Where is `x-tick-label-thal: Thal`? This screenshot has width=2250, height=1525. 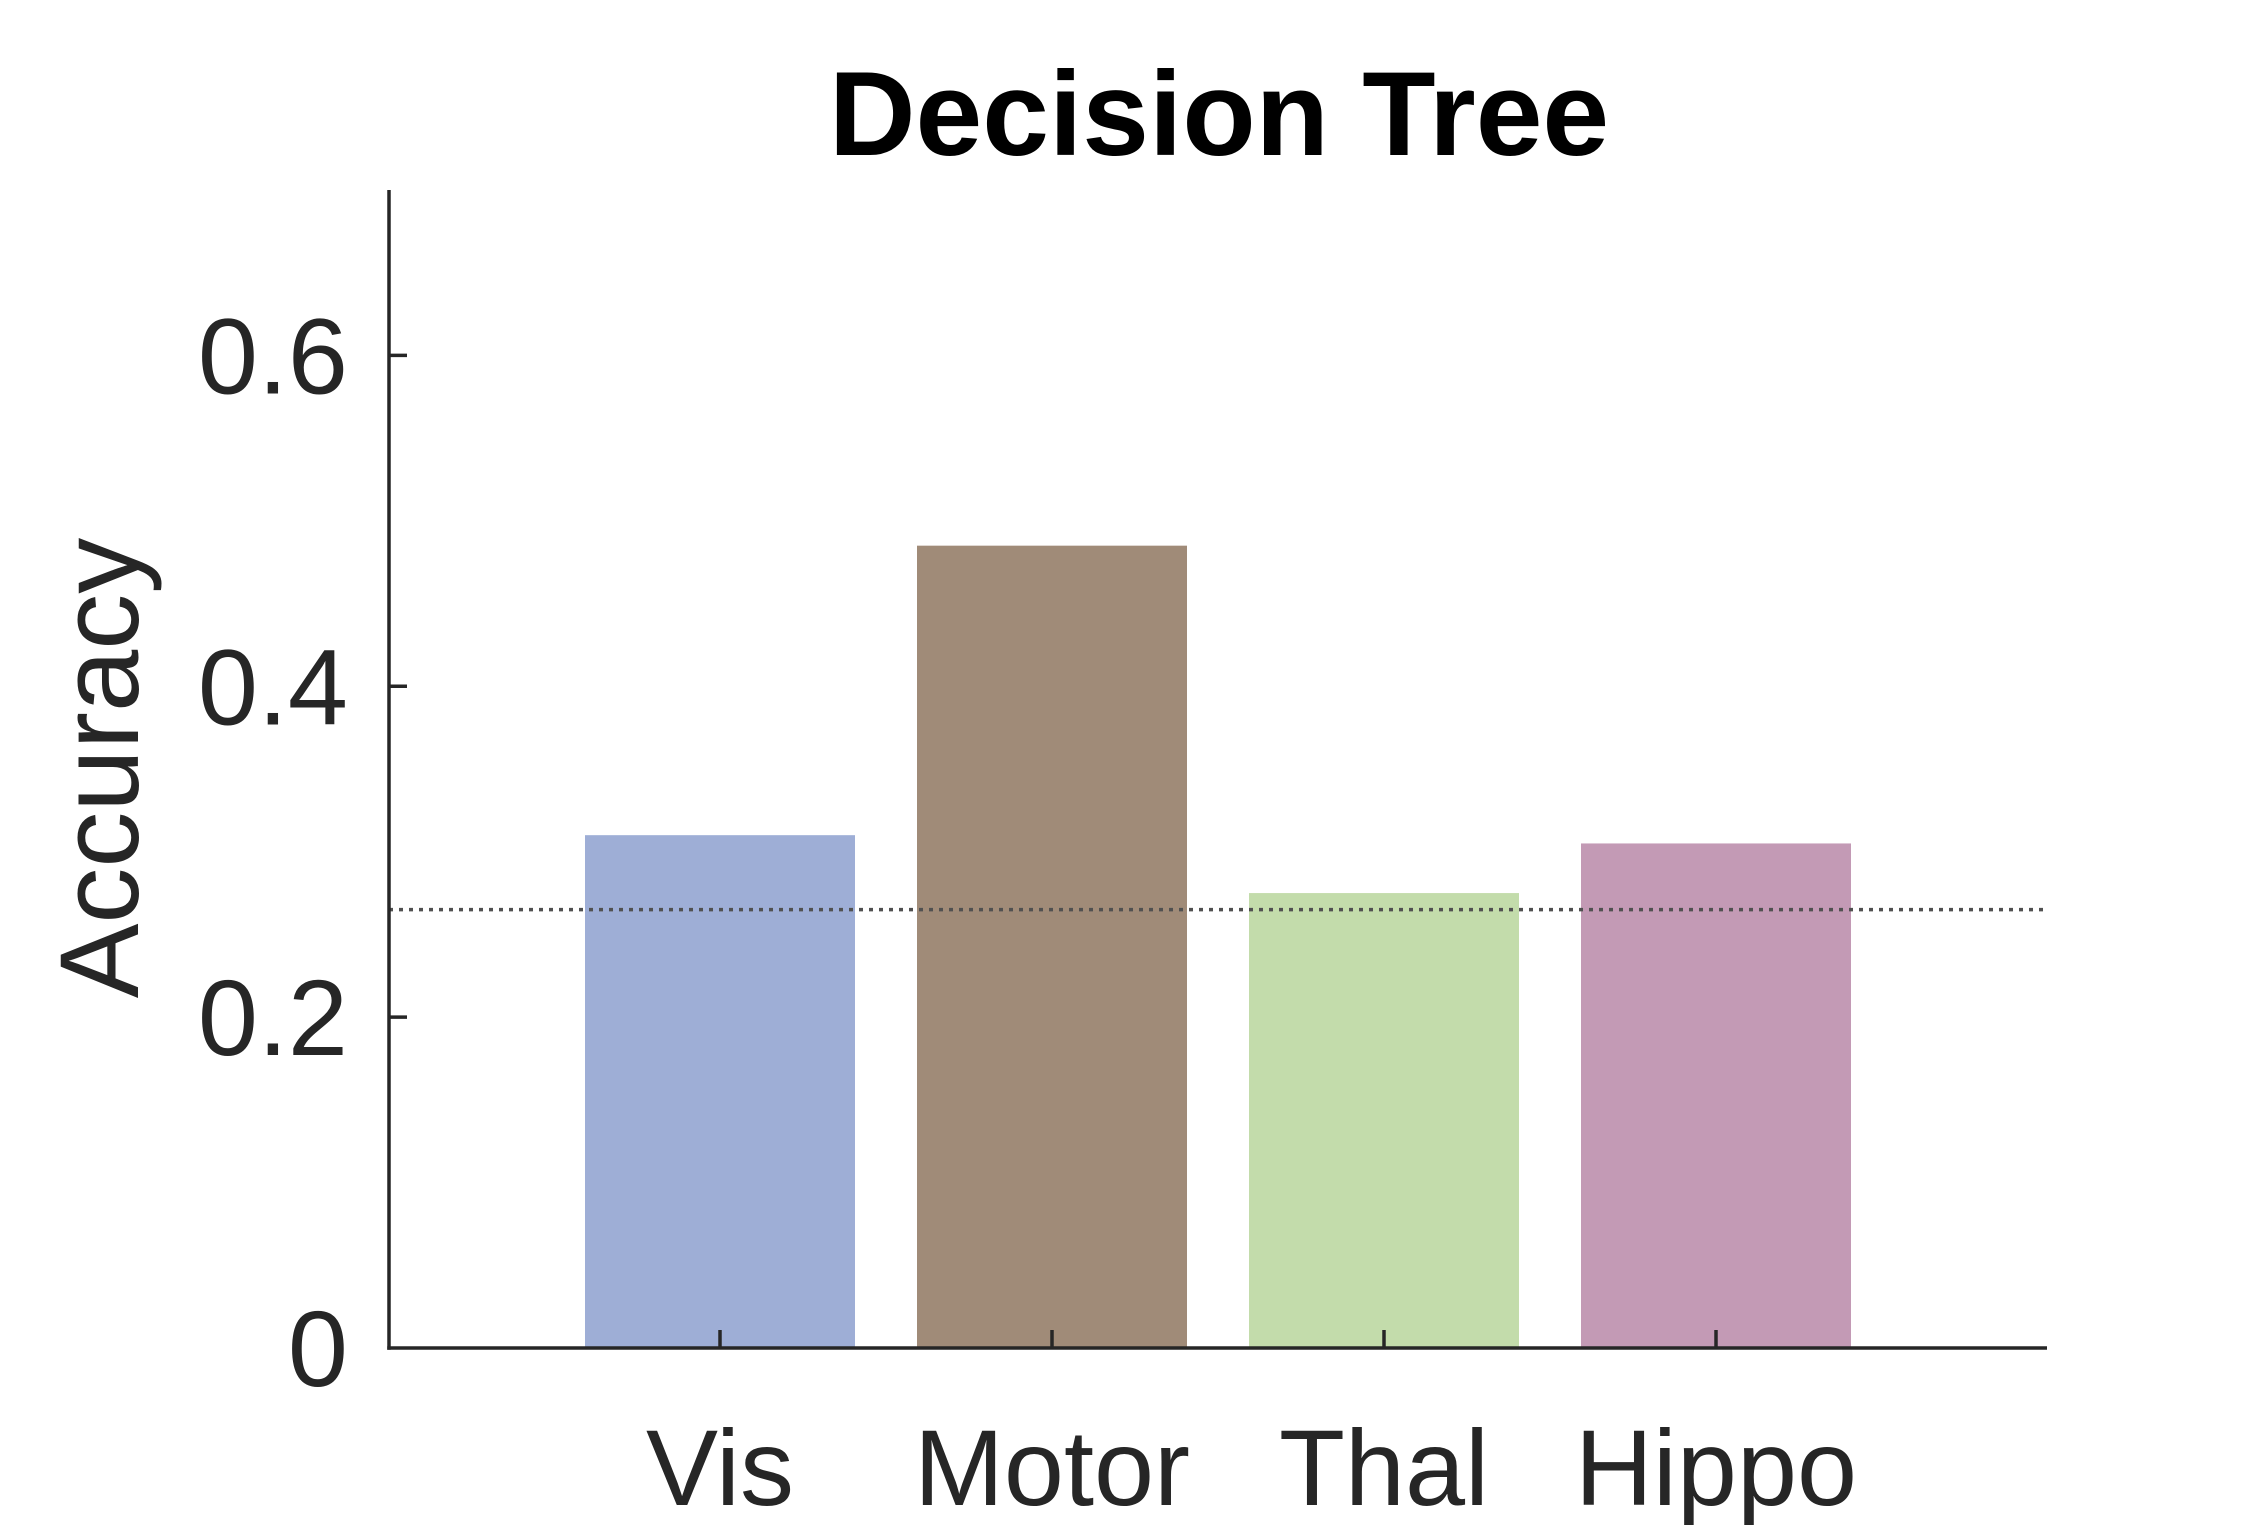
x-tick-label-thal: Thal is located at coordinates (1384, 1466).